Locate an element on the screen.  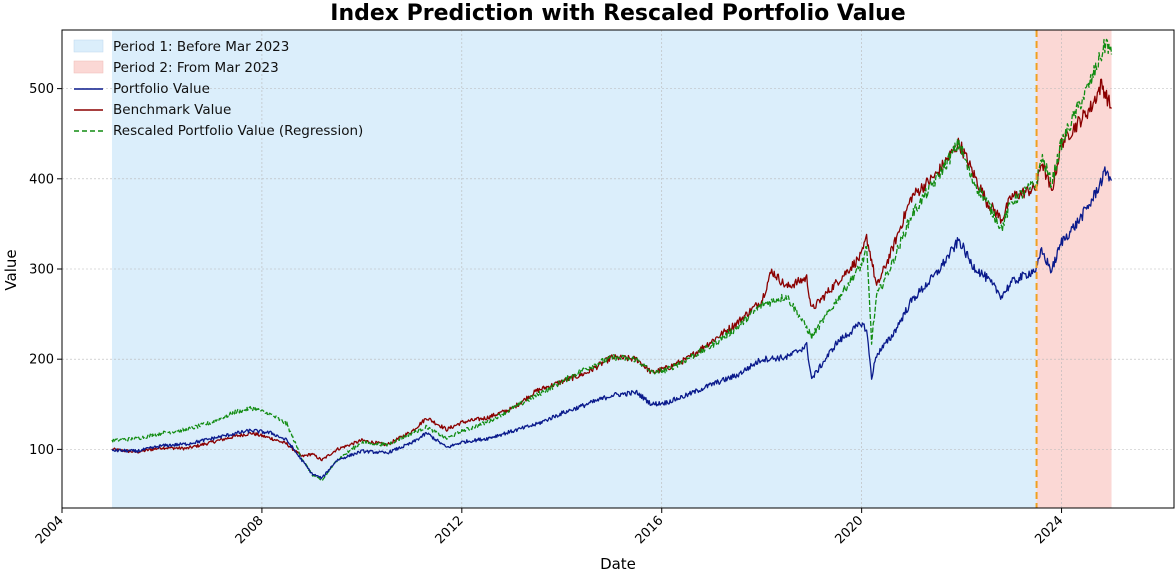
legend-label-rescaled: Rescaled Portfolio Value (Regression) is located at coordinates (238, 131).